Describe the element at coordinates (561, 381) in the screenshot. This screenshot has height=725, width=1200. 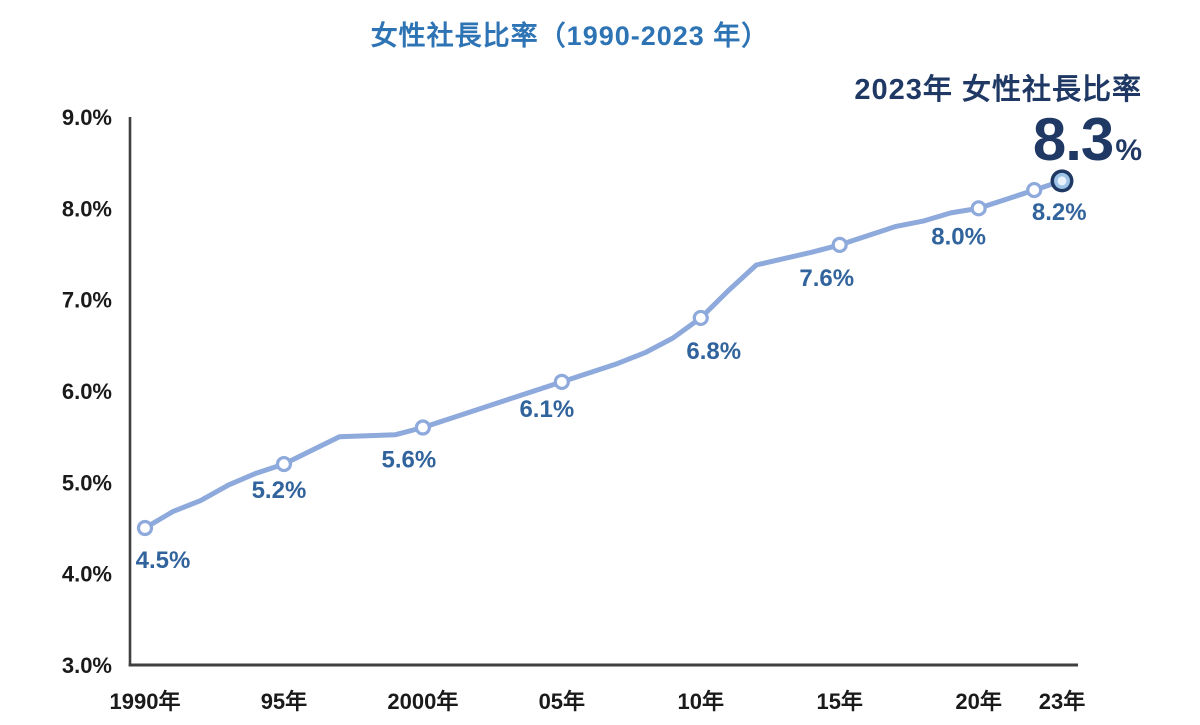
I see `data-point-marker-2005` at that location.